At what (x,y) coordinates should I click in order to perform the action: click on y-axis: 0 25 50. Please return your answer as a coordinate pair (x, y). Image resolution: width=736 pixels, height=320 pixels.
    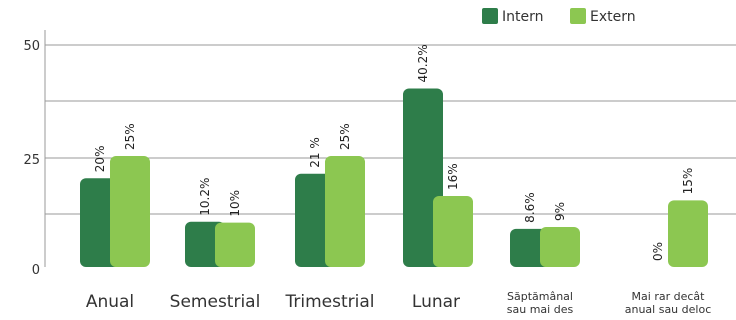
    Looking at the image, I should click on (31, 158).